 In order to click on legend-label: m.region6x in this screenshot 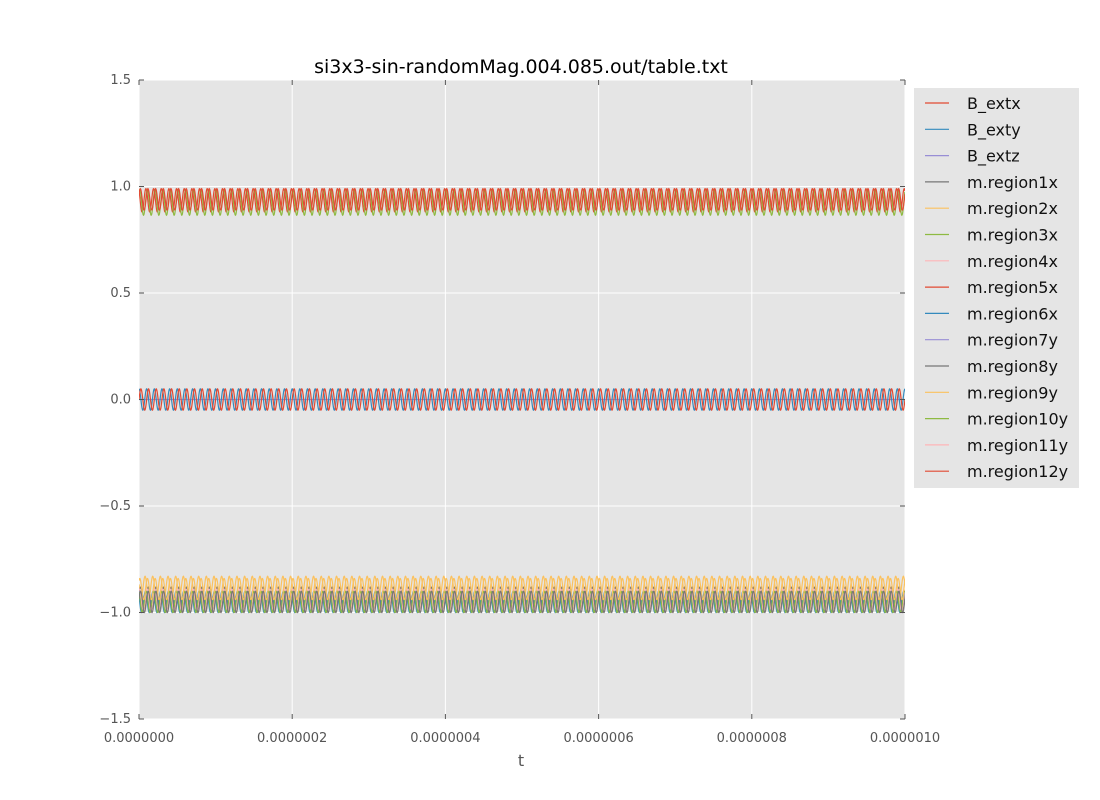, I will do `click(1012, 313)`.